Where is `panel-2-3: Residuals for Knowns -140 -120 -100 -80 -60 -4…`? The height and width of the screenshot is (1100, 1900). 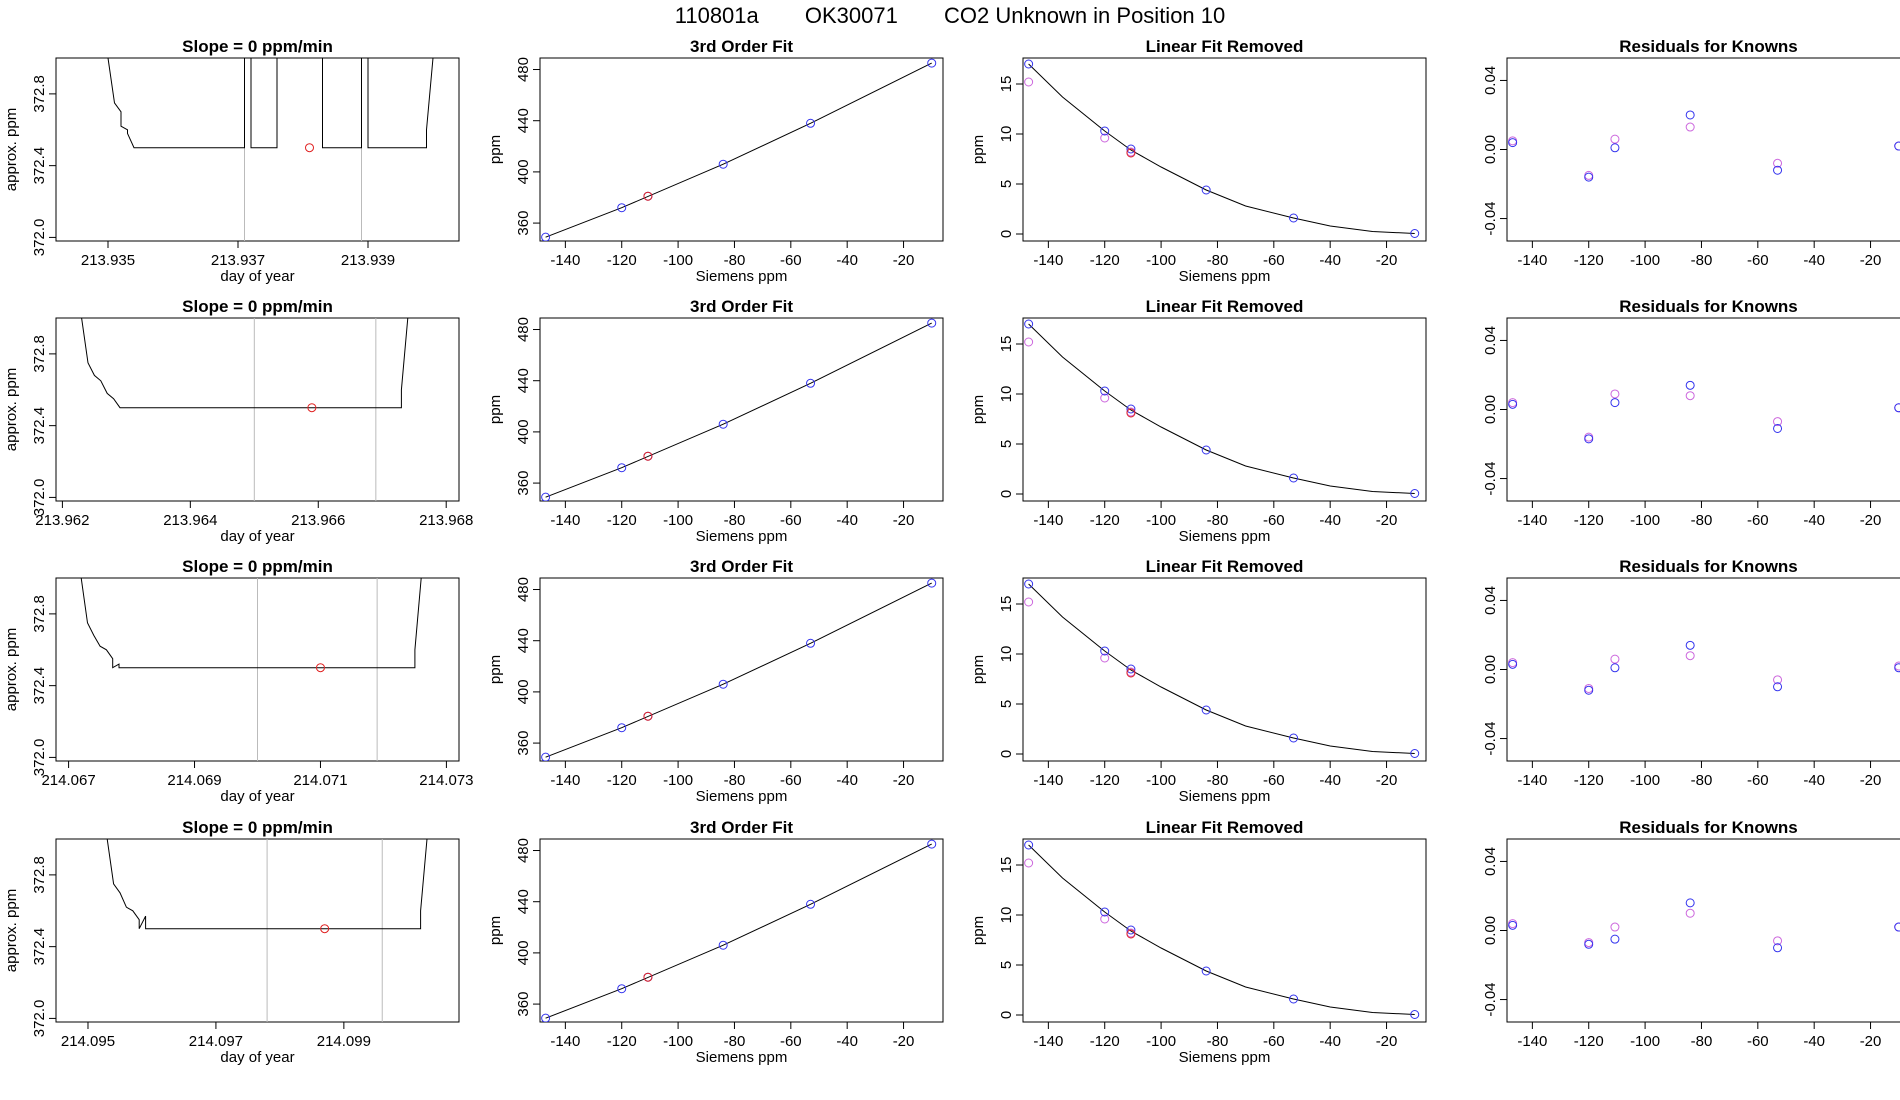
panel-2-3: Residuals for Knowns -140 -120 -100 -80 -60 -4… is located at coordinates (1691, 673).